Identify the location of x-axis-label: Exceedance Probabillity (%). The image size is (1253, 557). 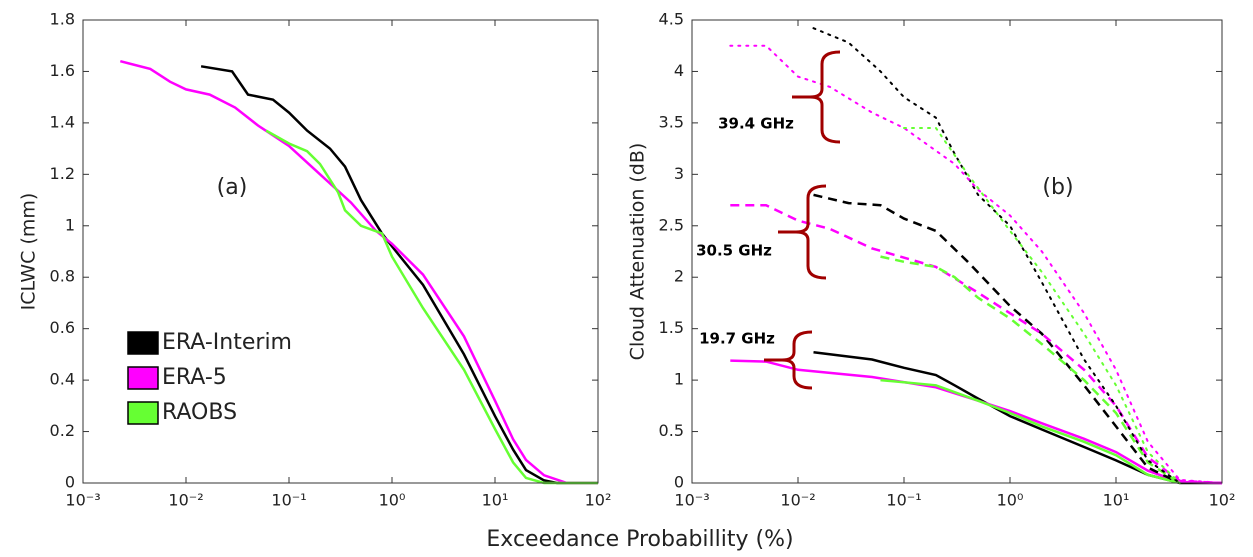
(639, 539).